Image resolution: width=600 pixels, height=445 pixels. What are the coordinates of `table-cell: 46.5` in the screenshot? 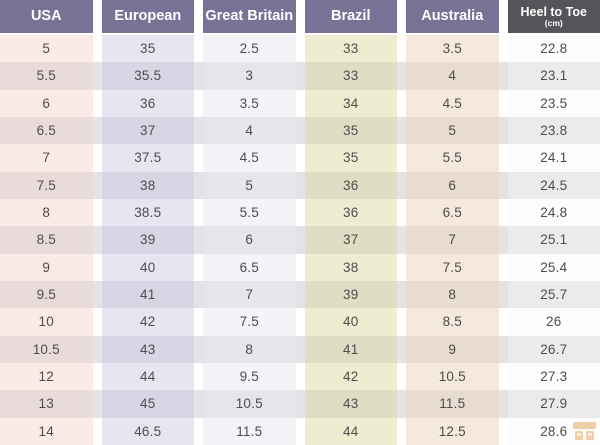 It's located at (147, 431).